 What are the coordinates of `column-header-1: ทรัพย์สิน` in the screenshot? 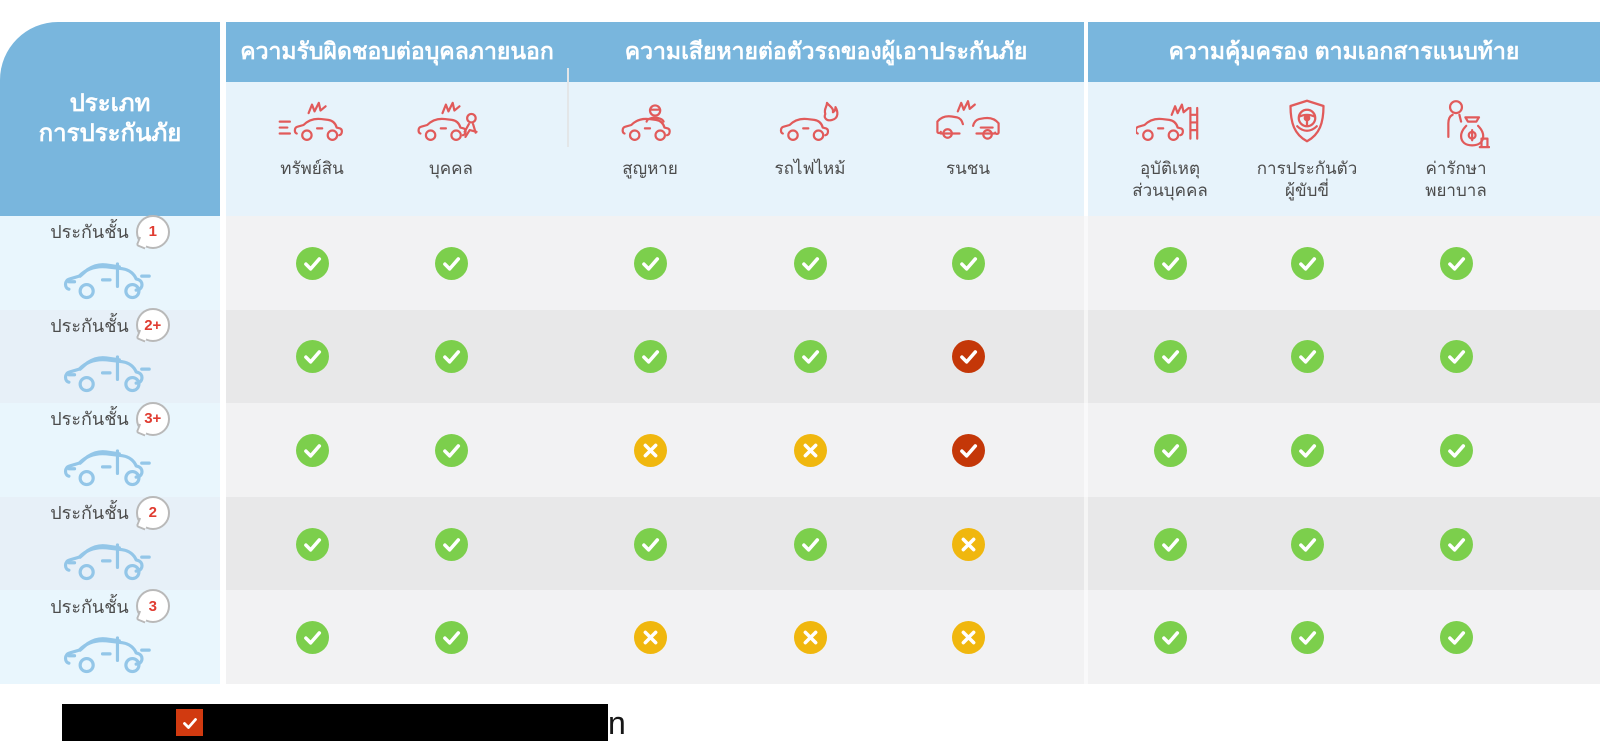 It's located at (312, 135).